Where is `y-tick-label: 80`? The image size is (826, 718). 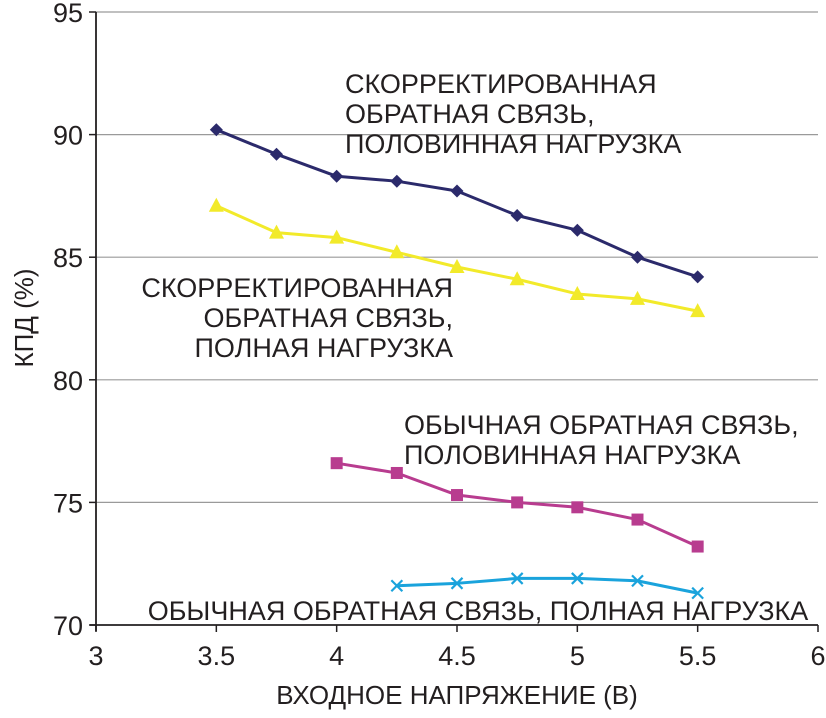
y-tick-label: 80 is located at coordinates (68, 381).